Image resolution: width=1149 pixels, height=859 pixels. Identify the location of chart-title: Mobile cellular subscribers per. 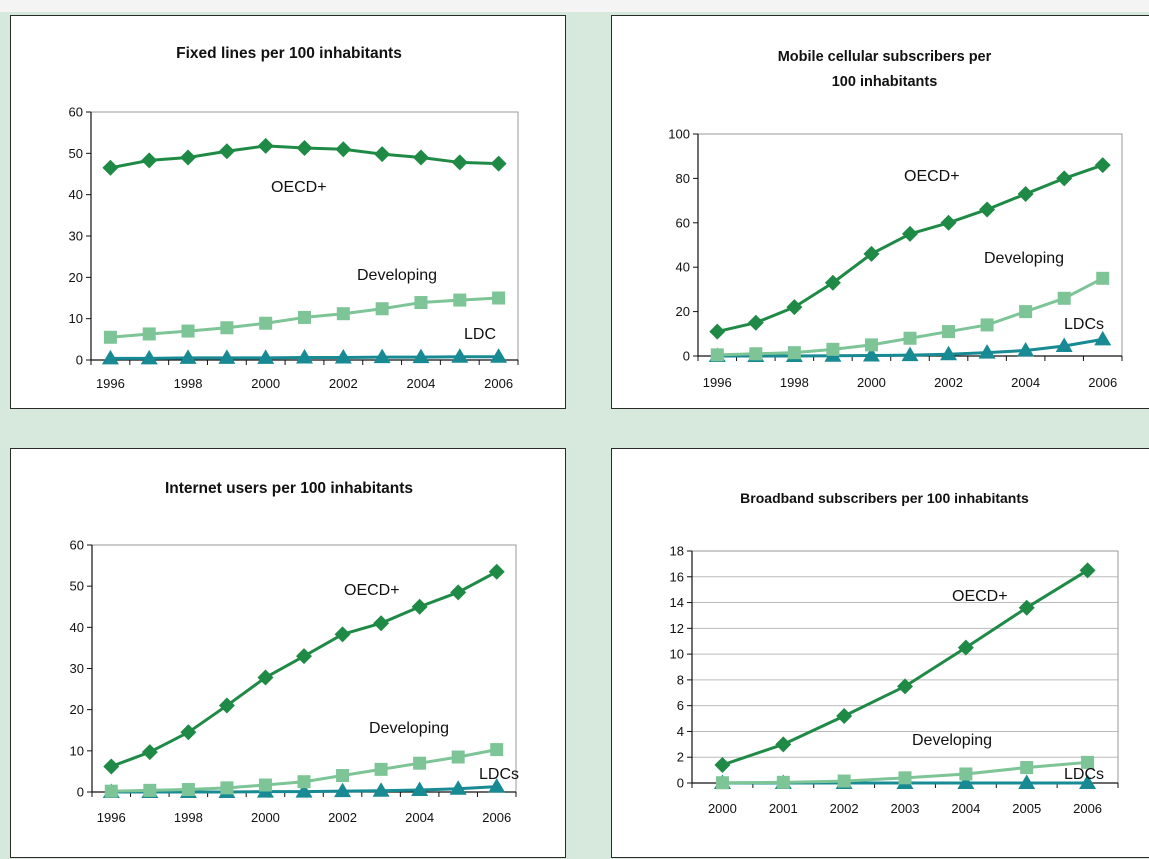
(885, 57).